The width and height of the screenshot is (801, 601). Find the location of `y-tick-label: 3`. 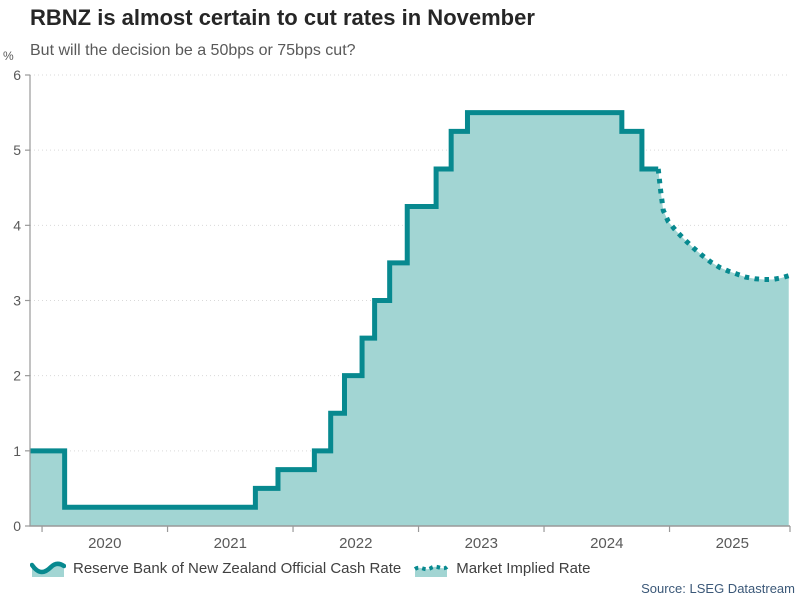

y-tick-label: 3 is located at coordinates (17, 301).